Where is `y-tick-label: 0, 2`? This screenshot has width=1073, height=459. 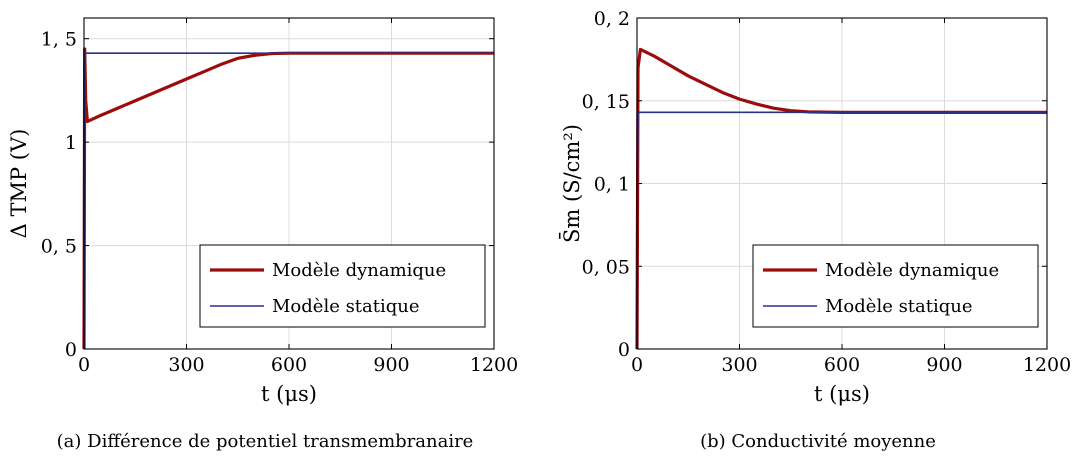 y-tick-label: 0, 2 is located at coordinates (612, 19).